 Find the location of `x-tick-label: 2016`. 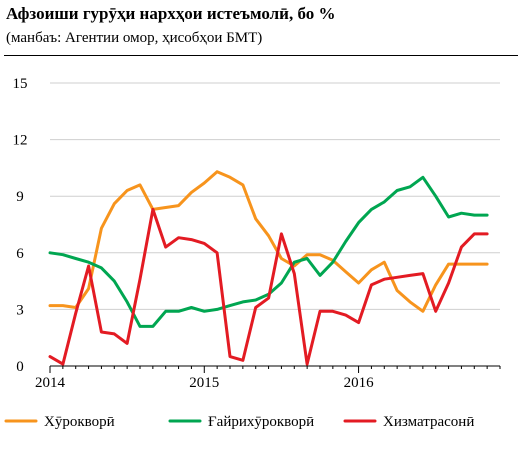

x-tick-label: 2016 is located at coordinates (359, 383).